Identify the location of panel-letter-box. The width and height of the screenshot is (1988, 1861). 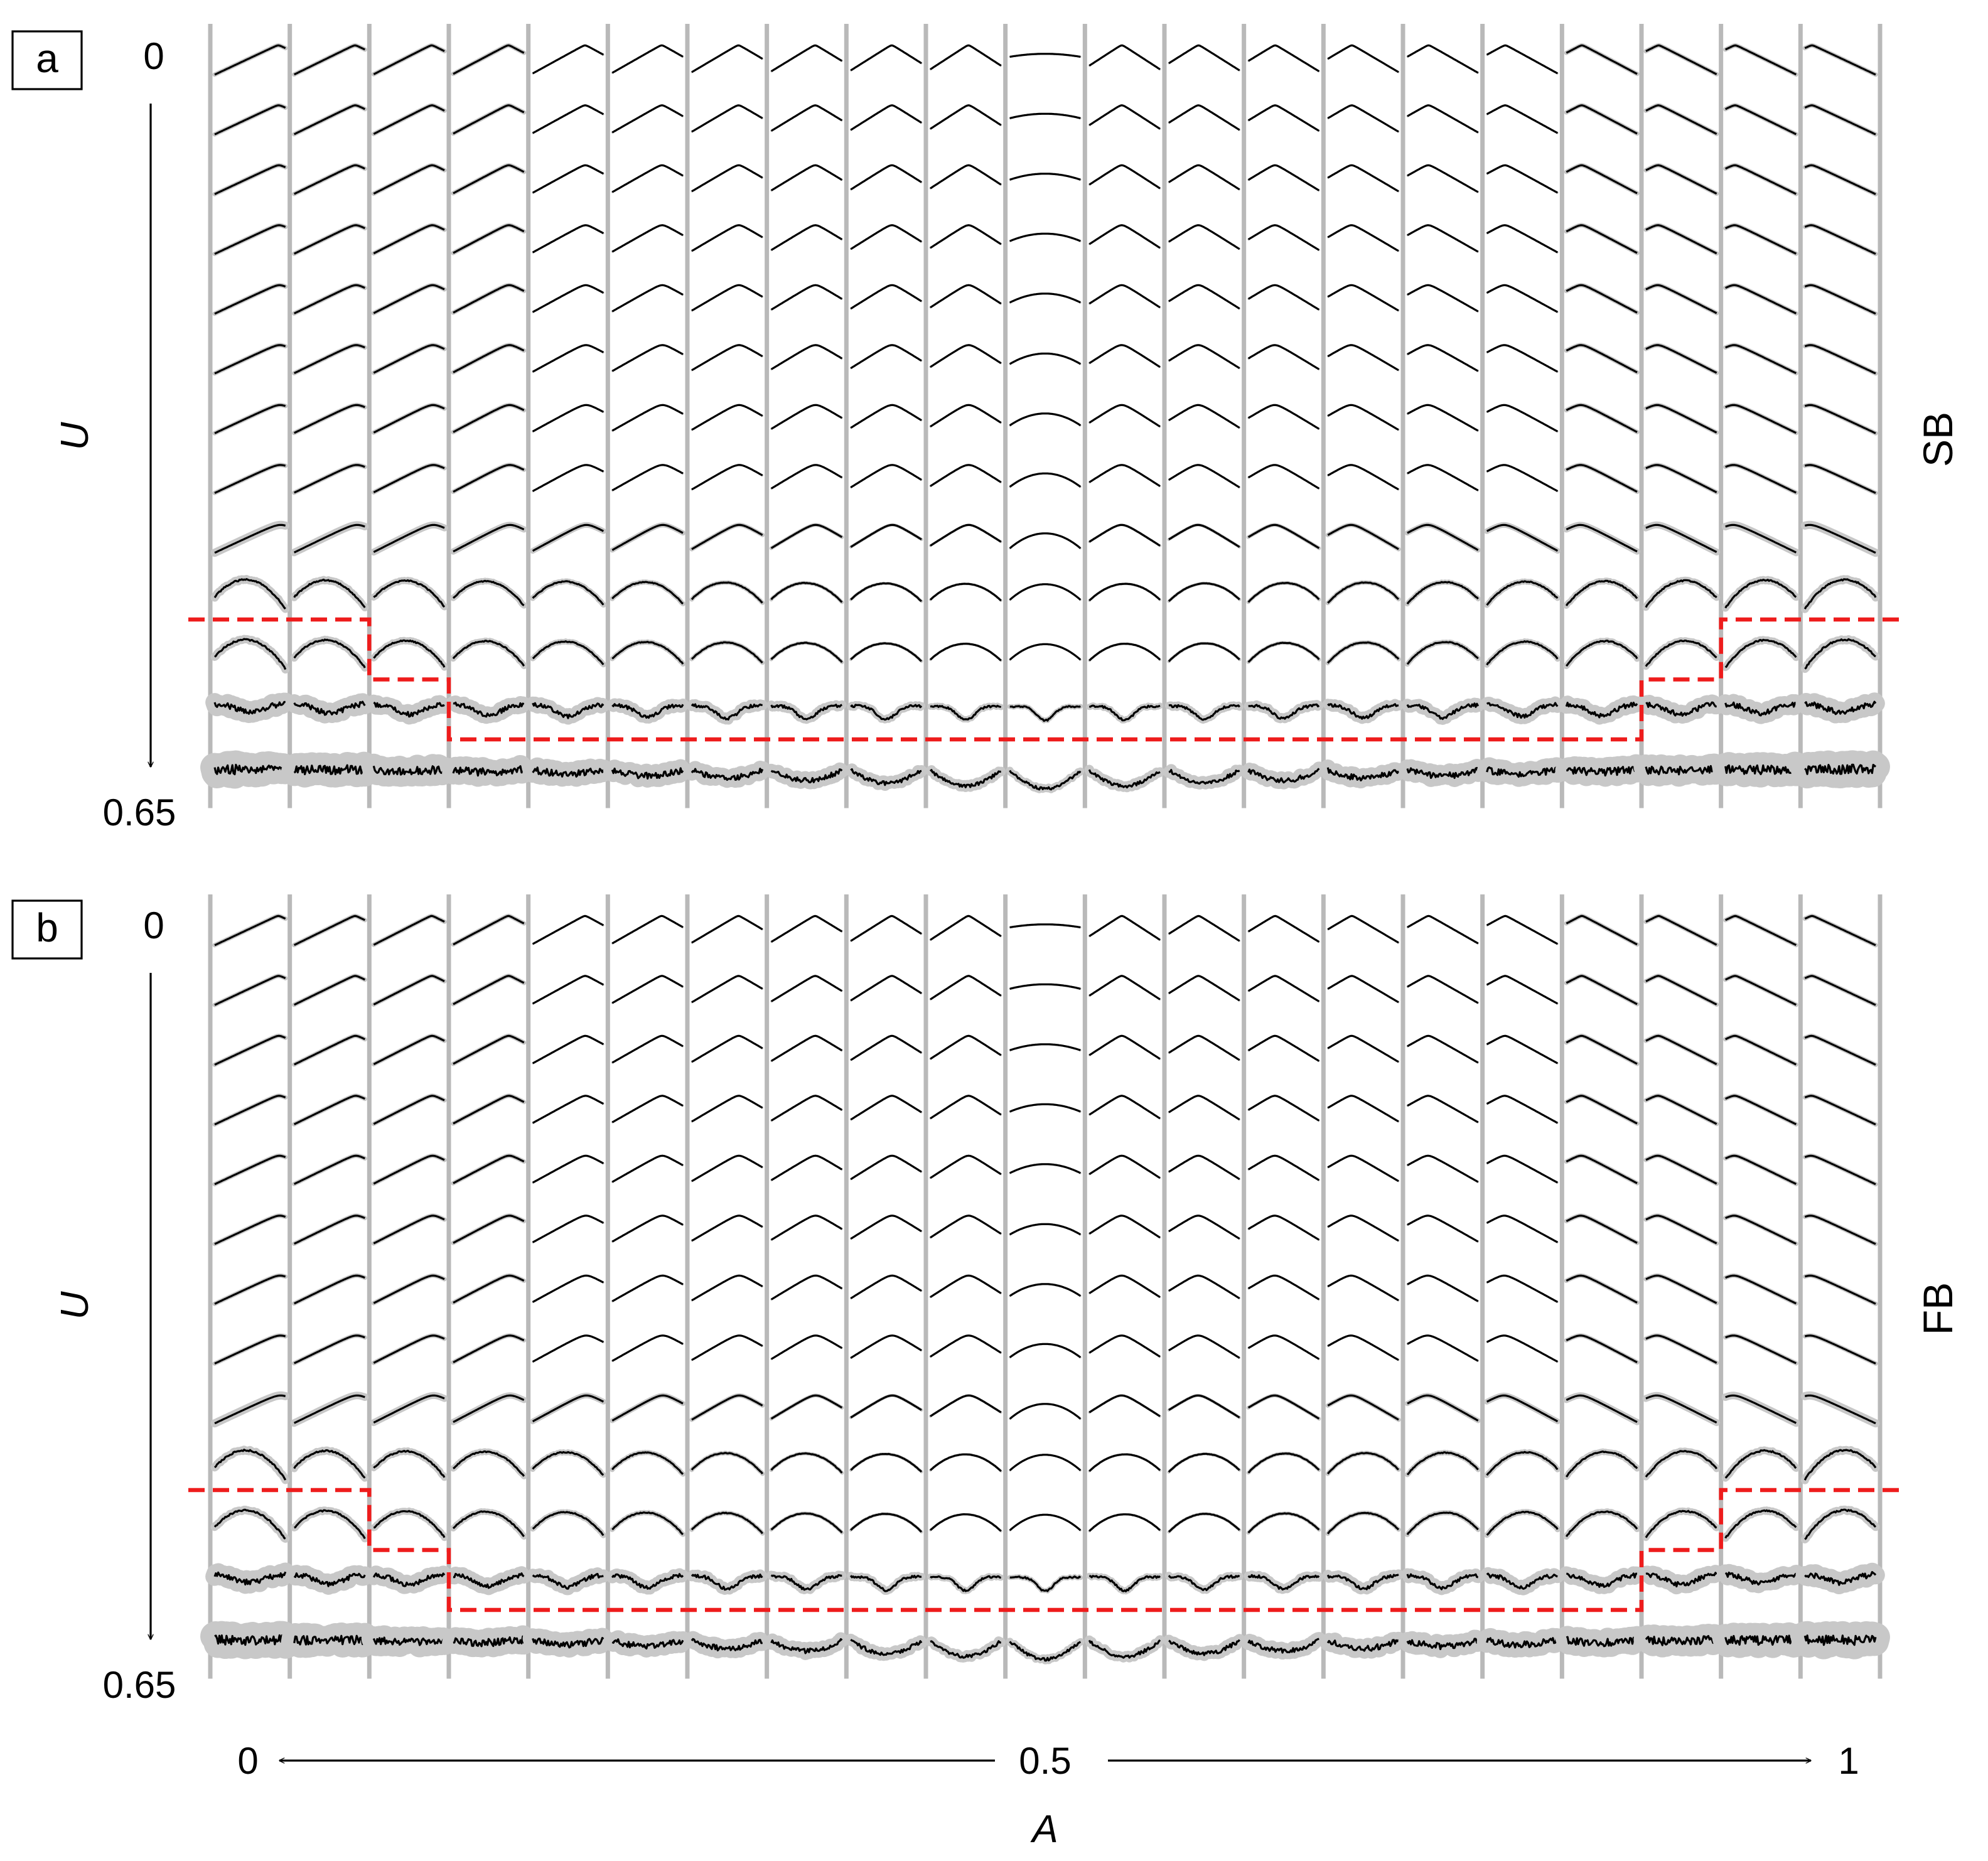
(47, 60).